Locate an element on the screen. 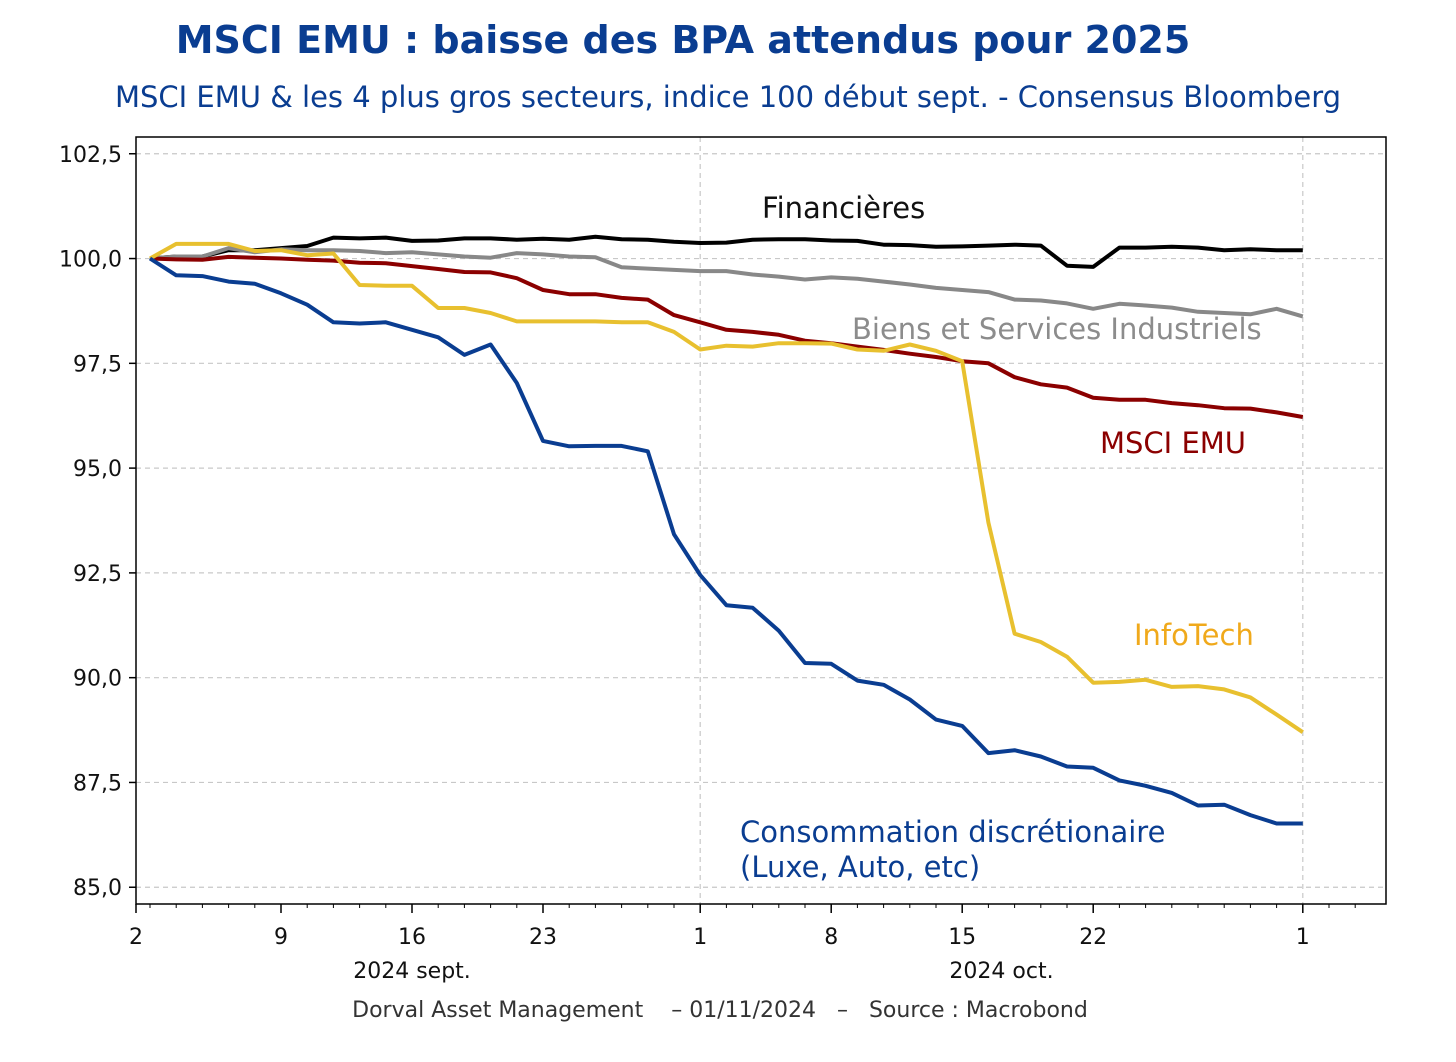  x-tick-label: 23 is located at coordinates (543, 937).